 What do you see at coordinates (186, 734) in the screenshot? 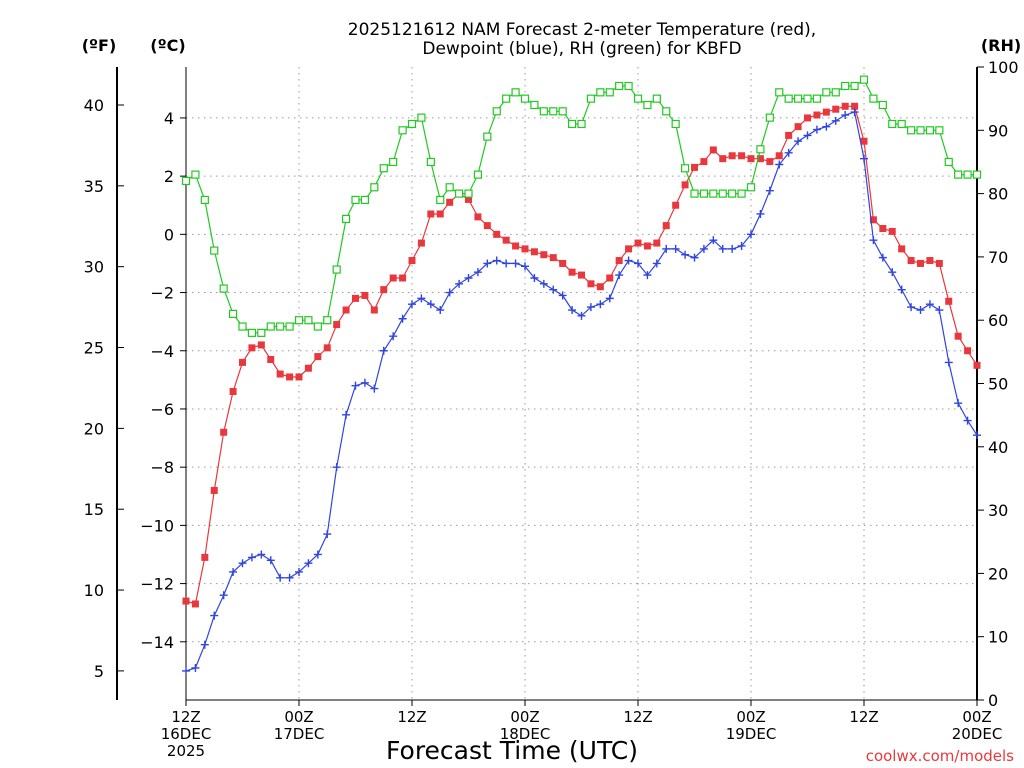
I see `x-tick-label: 16DEC` at bounding box center [186, 734].